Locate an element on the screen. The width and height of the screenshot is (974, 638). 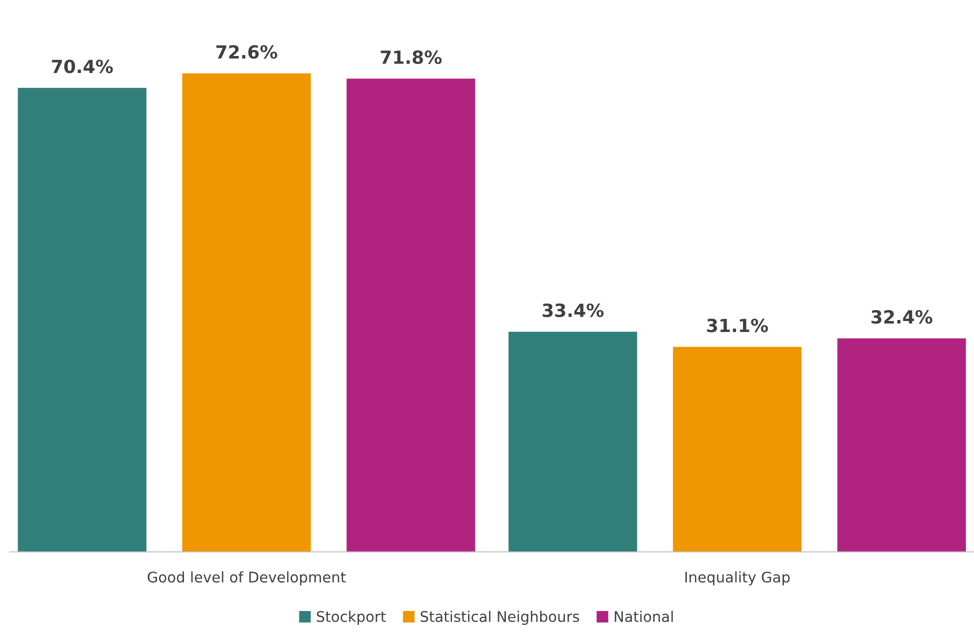
legend-label: Stockport is located at coordinates (351, 617).